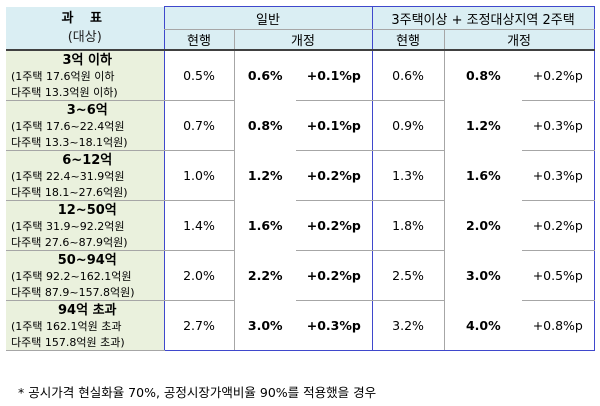 The width and height of the screenshot is (600, 406). I want to click on bracket-cell: 12~50억 (1주택 31.9~92.2억원 다주택 27.6~87.9억원), so click(85, 225).